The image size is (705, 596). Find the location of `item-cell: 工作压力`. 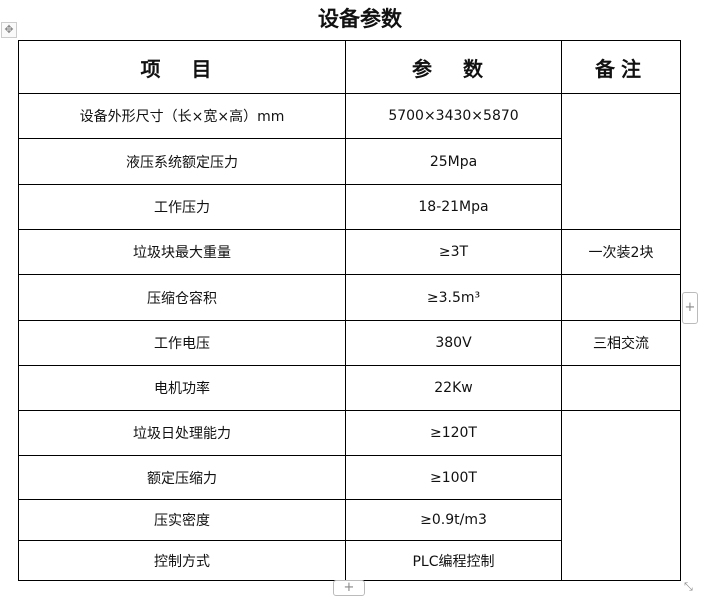

item-cell: 工作压力 is located at coordinates (182, 207).